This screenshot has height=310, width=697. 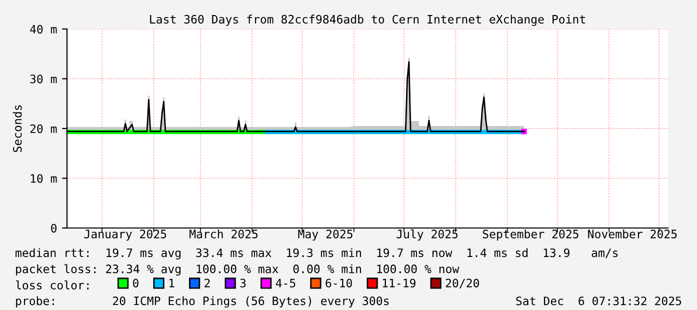 I want to click on x-tick-label: November 2025, so click(x=632, y=233).